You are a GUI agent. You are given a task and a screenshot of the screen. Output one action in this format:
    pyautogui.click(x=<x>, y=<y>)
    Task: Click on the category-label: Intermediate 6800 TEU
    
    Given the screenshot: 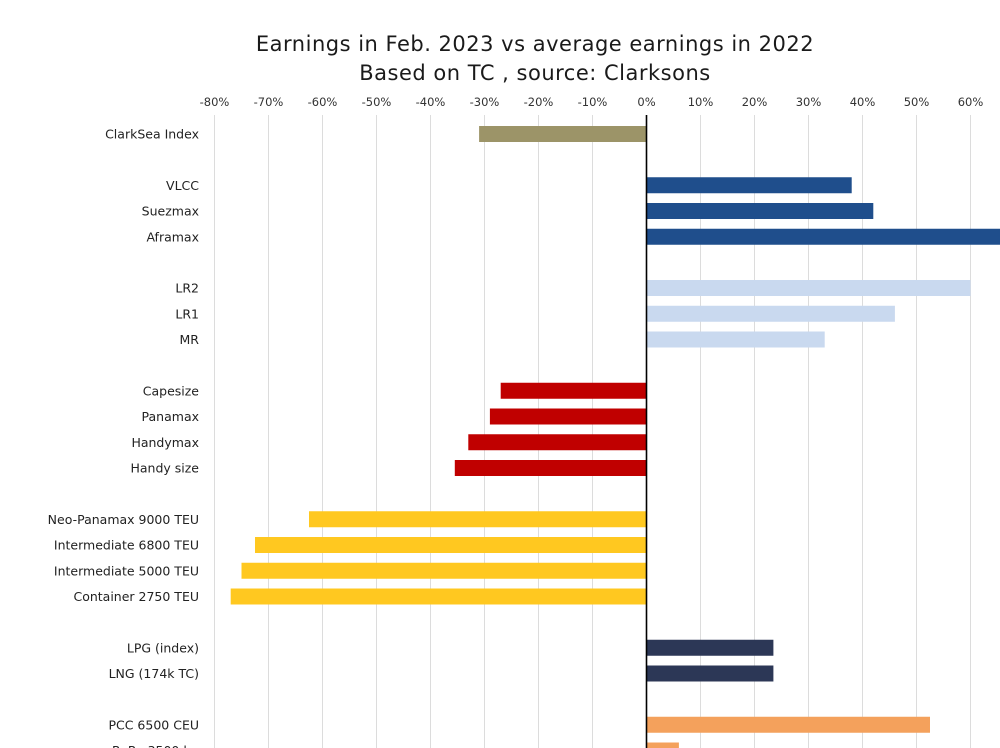 What is the action you would take?
    pyautogui.click(x=126, y=545)
    